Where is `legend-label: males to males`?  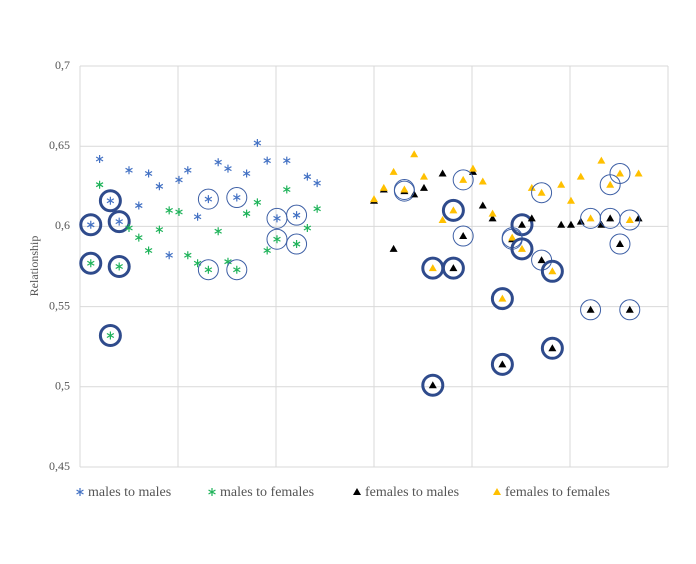 legend-label: males to males is located at coordinates (129, 492).